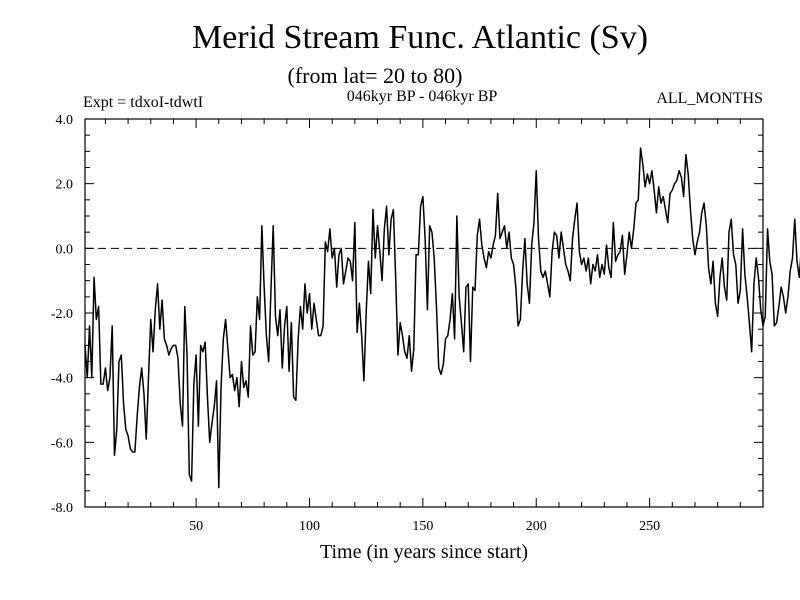  What do you see at coordinates (649, 526) in the screenshot?
I see `x-tick-label: 250` at bounding box center [649, 526].